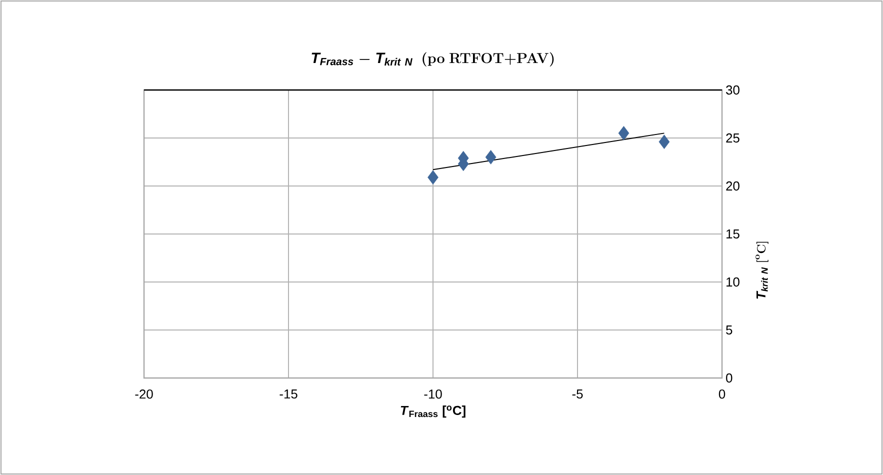 The height and width of the screenshot is (475, 883). Describe the element at coordinates (577, 394) in the screenshot. I see `x-tick-label: -5` at that location.